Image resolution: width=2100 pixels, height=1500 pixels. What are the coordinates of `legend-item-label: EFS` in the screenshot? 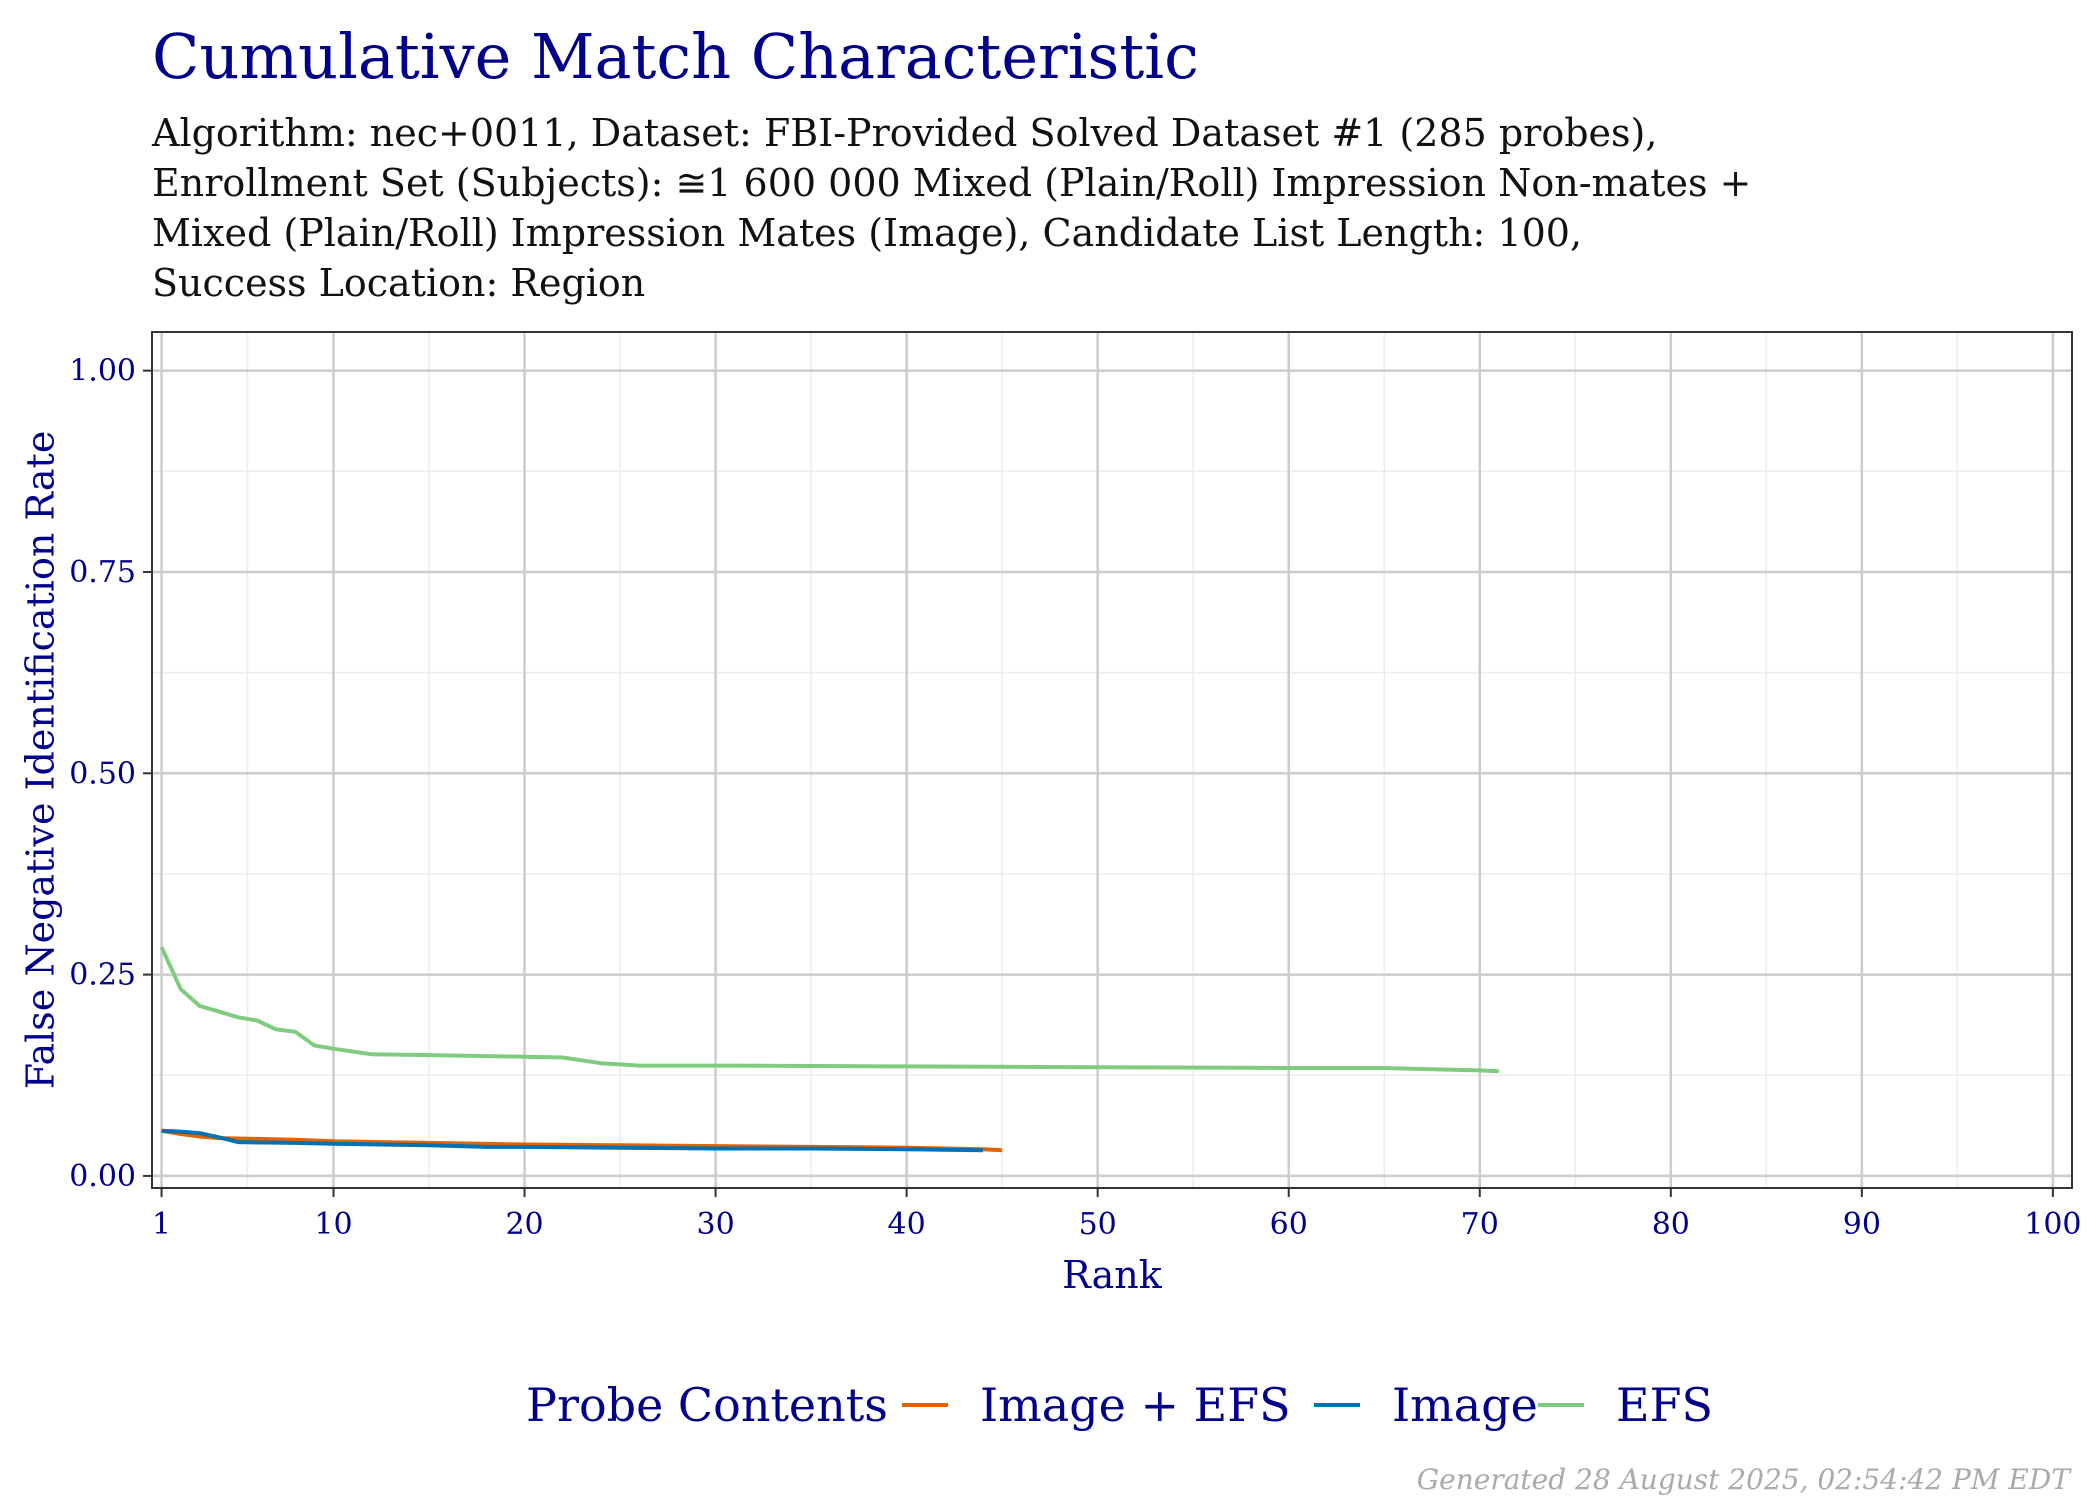 It's located at (1664, 1405).